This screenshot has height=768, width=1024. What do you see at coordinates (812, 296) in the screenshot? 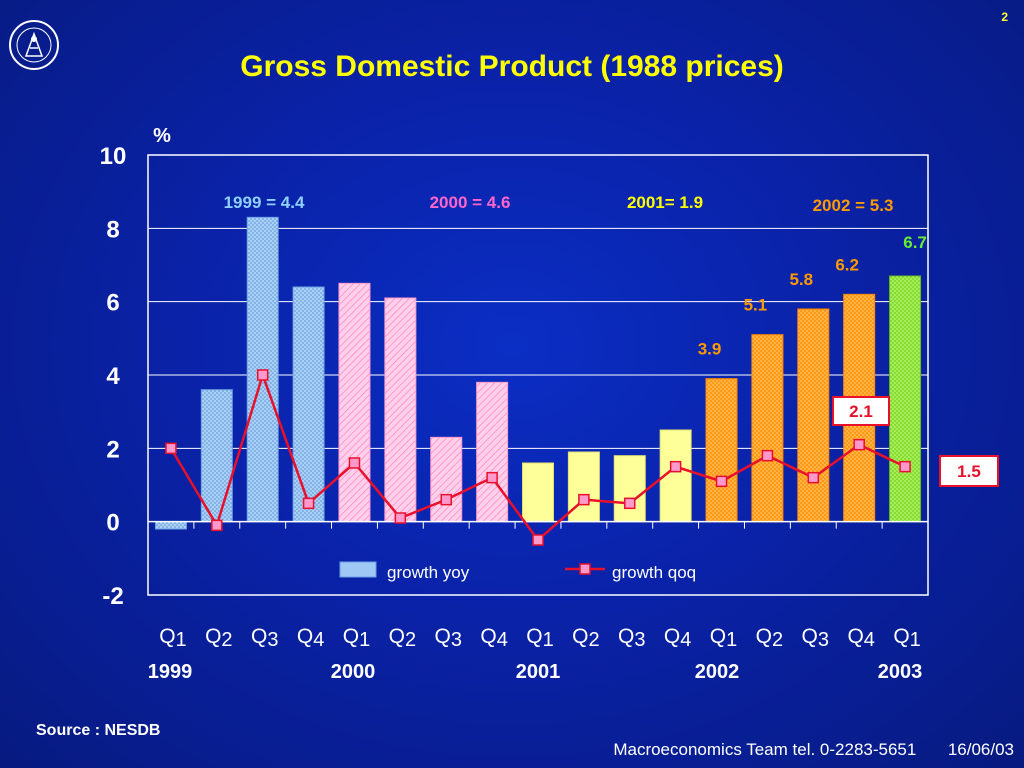
I see `bar-value-labels: 3.9 5.1 5.8 6.2 6.7` at bounding box center [812, 296].